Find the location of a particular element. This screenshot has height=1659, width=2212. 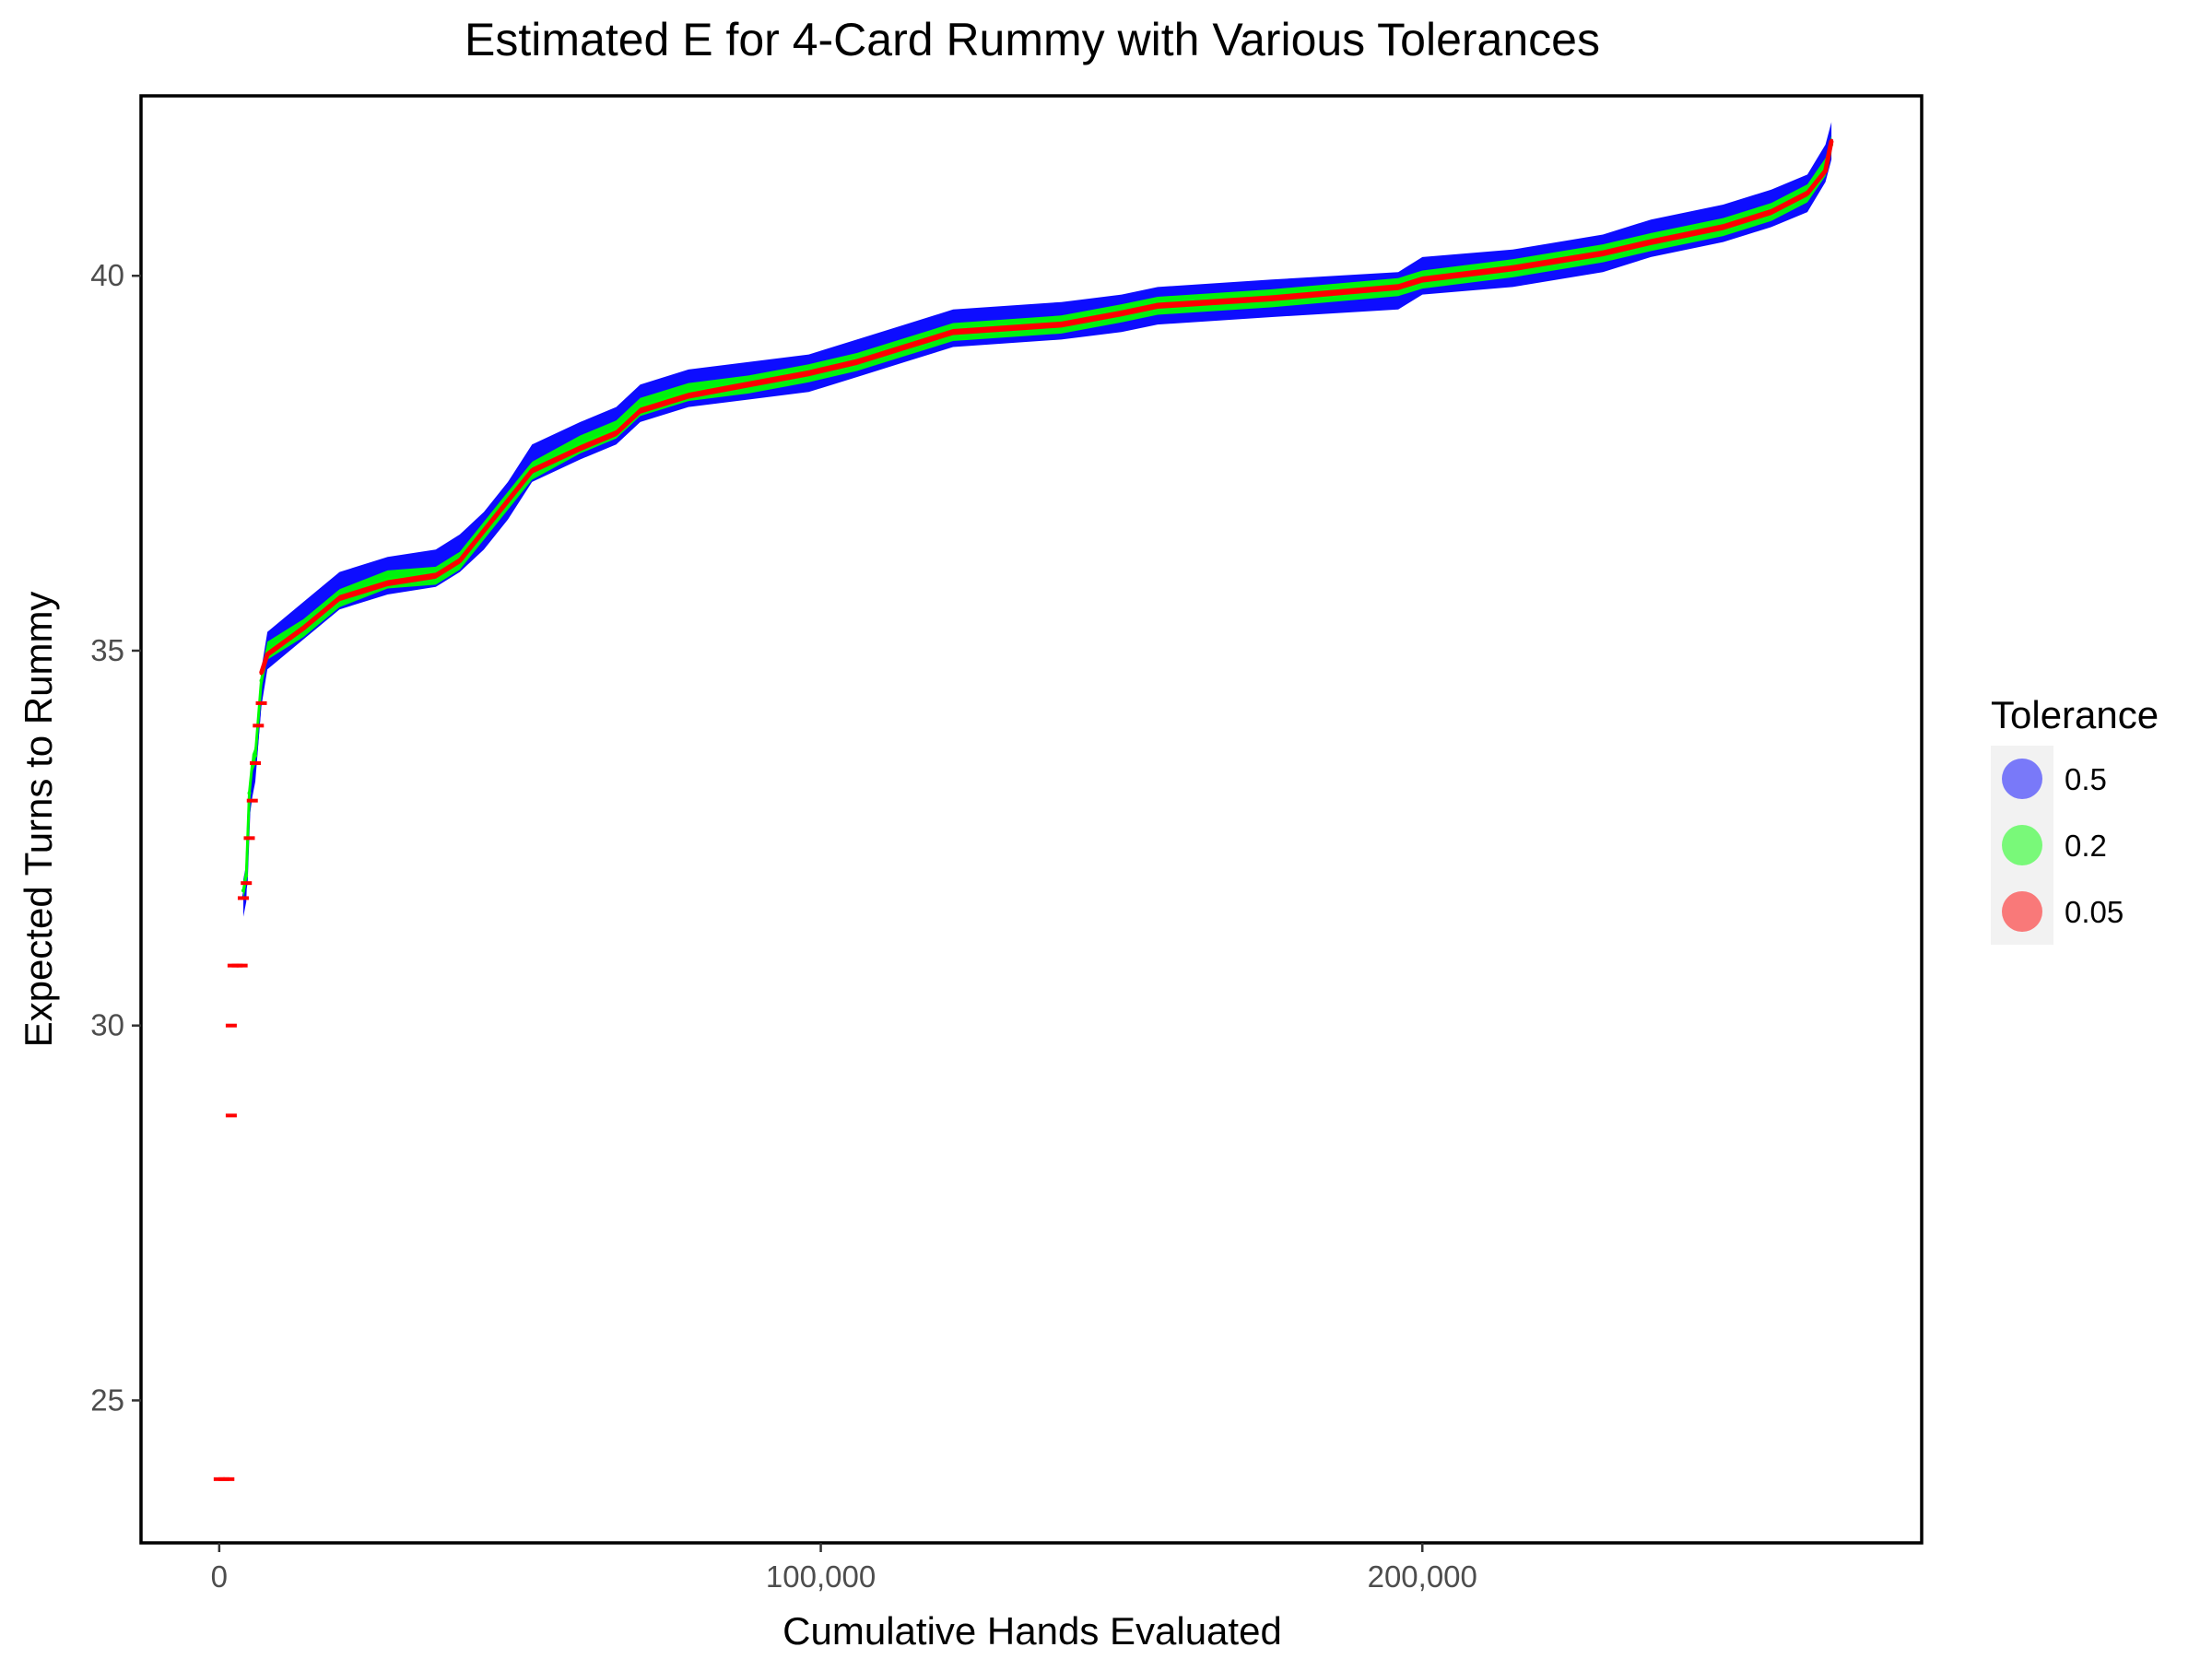

y-axis-title: Expected Turns to Rummy is located at coordinates (38, 820).